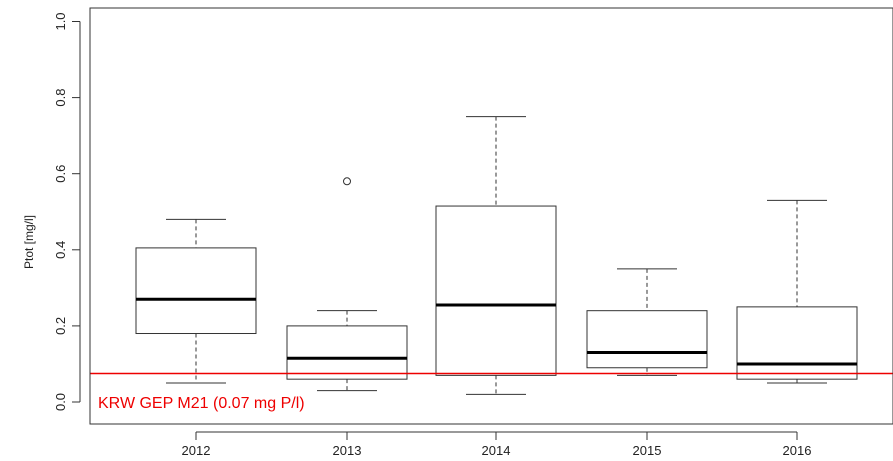  Describe the element at coordinates (60, 402) in the screenshot. I see `y-tick-label: 0.0` at that location.